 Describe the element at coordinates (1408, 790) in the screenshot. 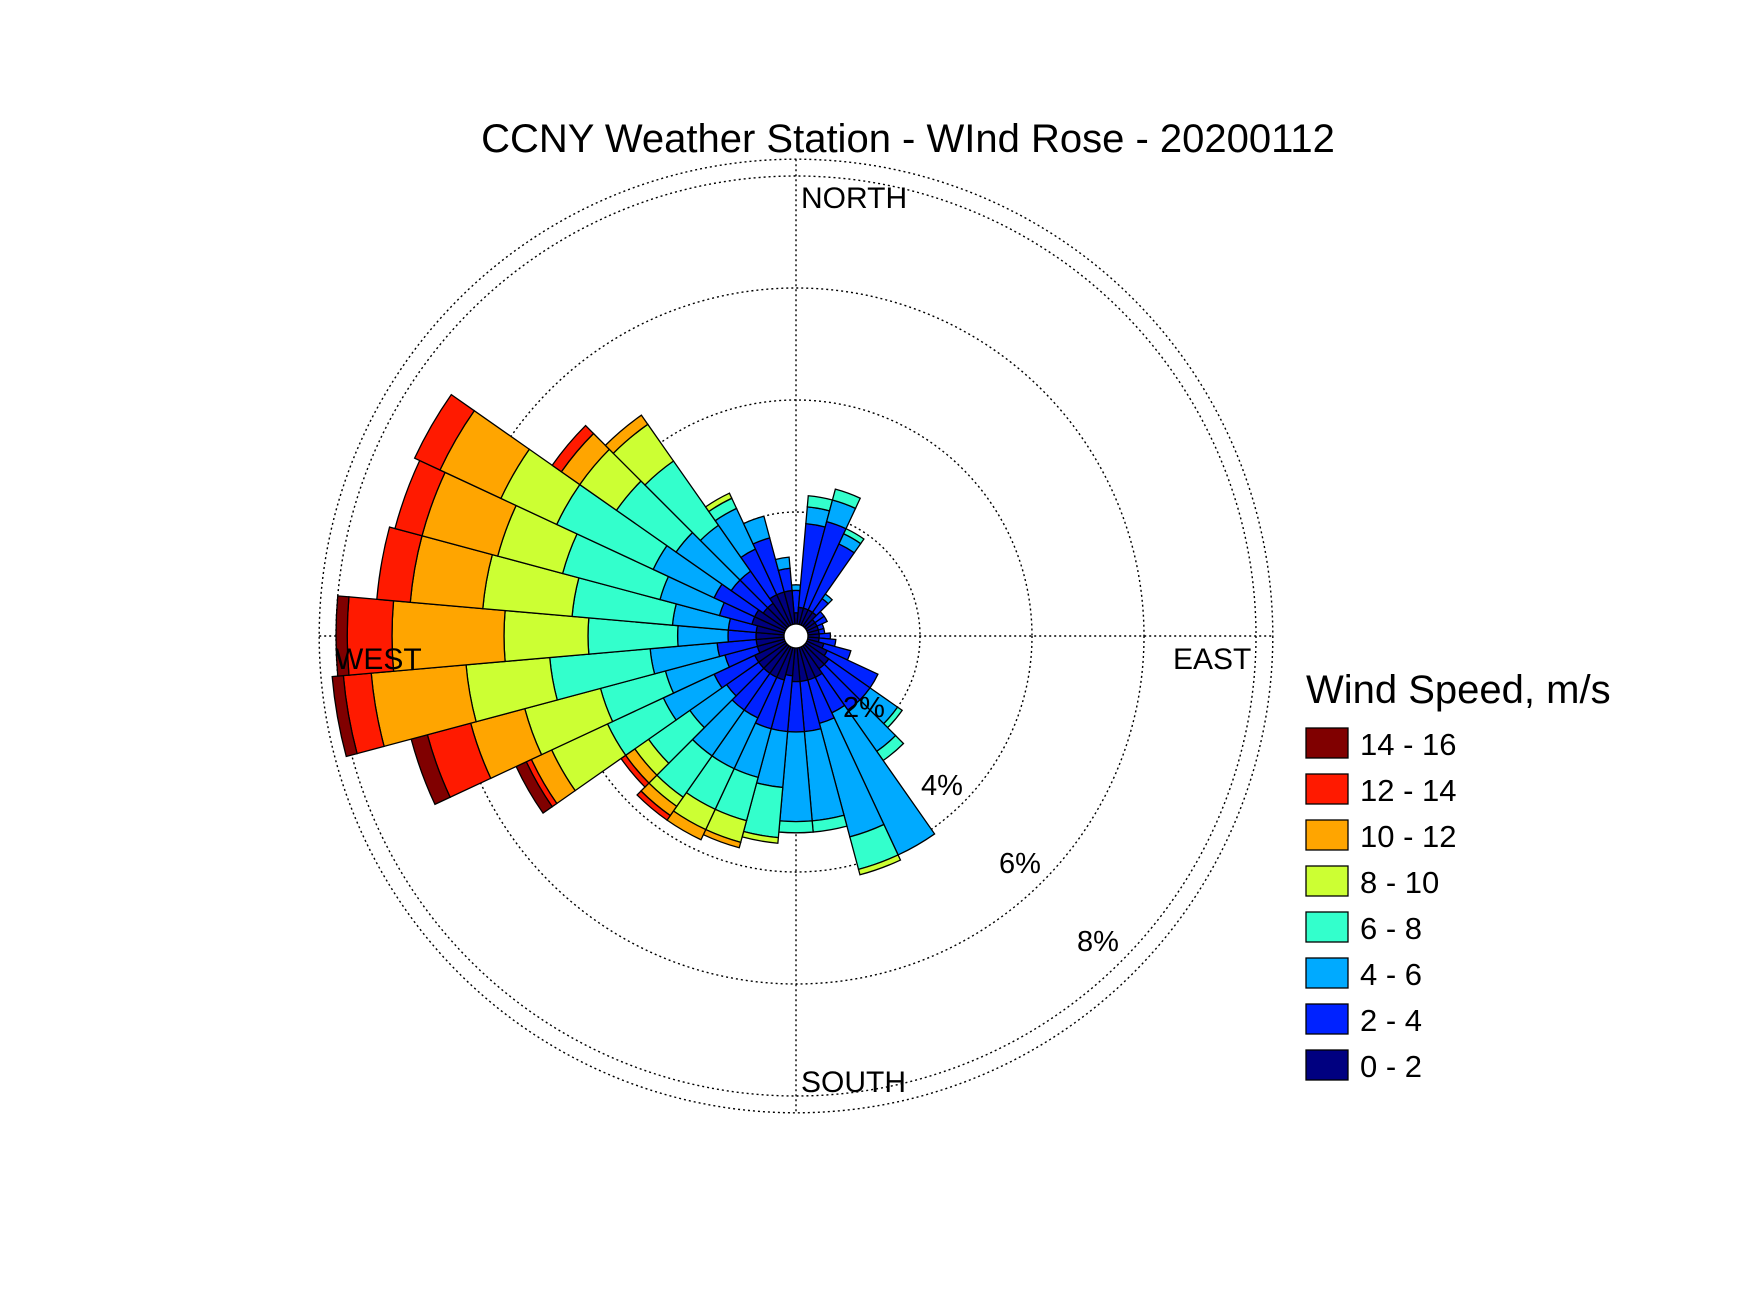

I see `legend-label-1: 12 - 14` at that location.